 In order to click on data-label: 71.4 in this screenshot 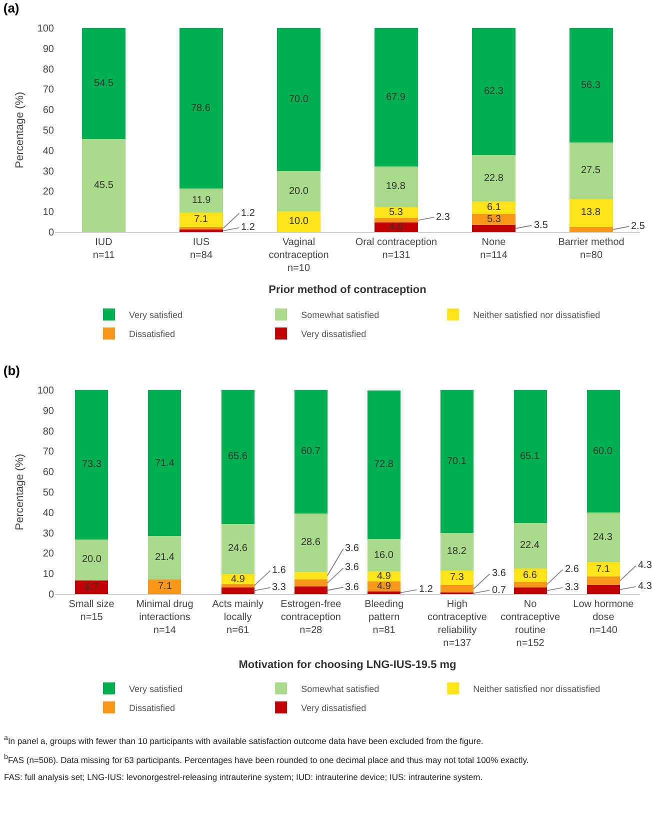, I will do `click(165, 463)`.